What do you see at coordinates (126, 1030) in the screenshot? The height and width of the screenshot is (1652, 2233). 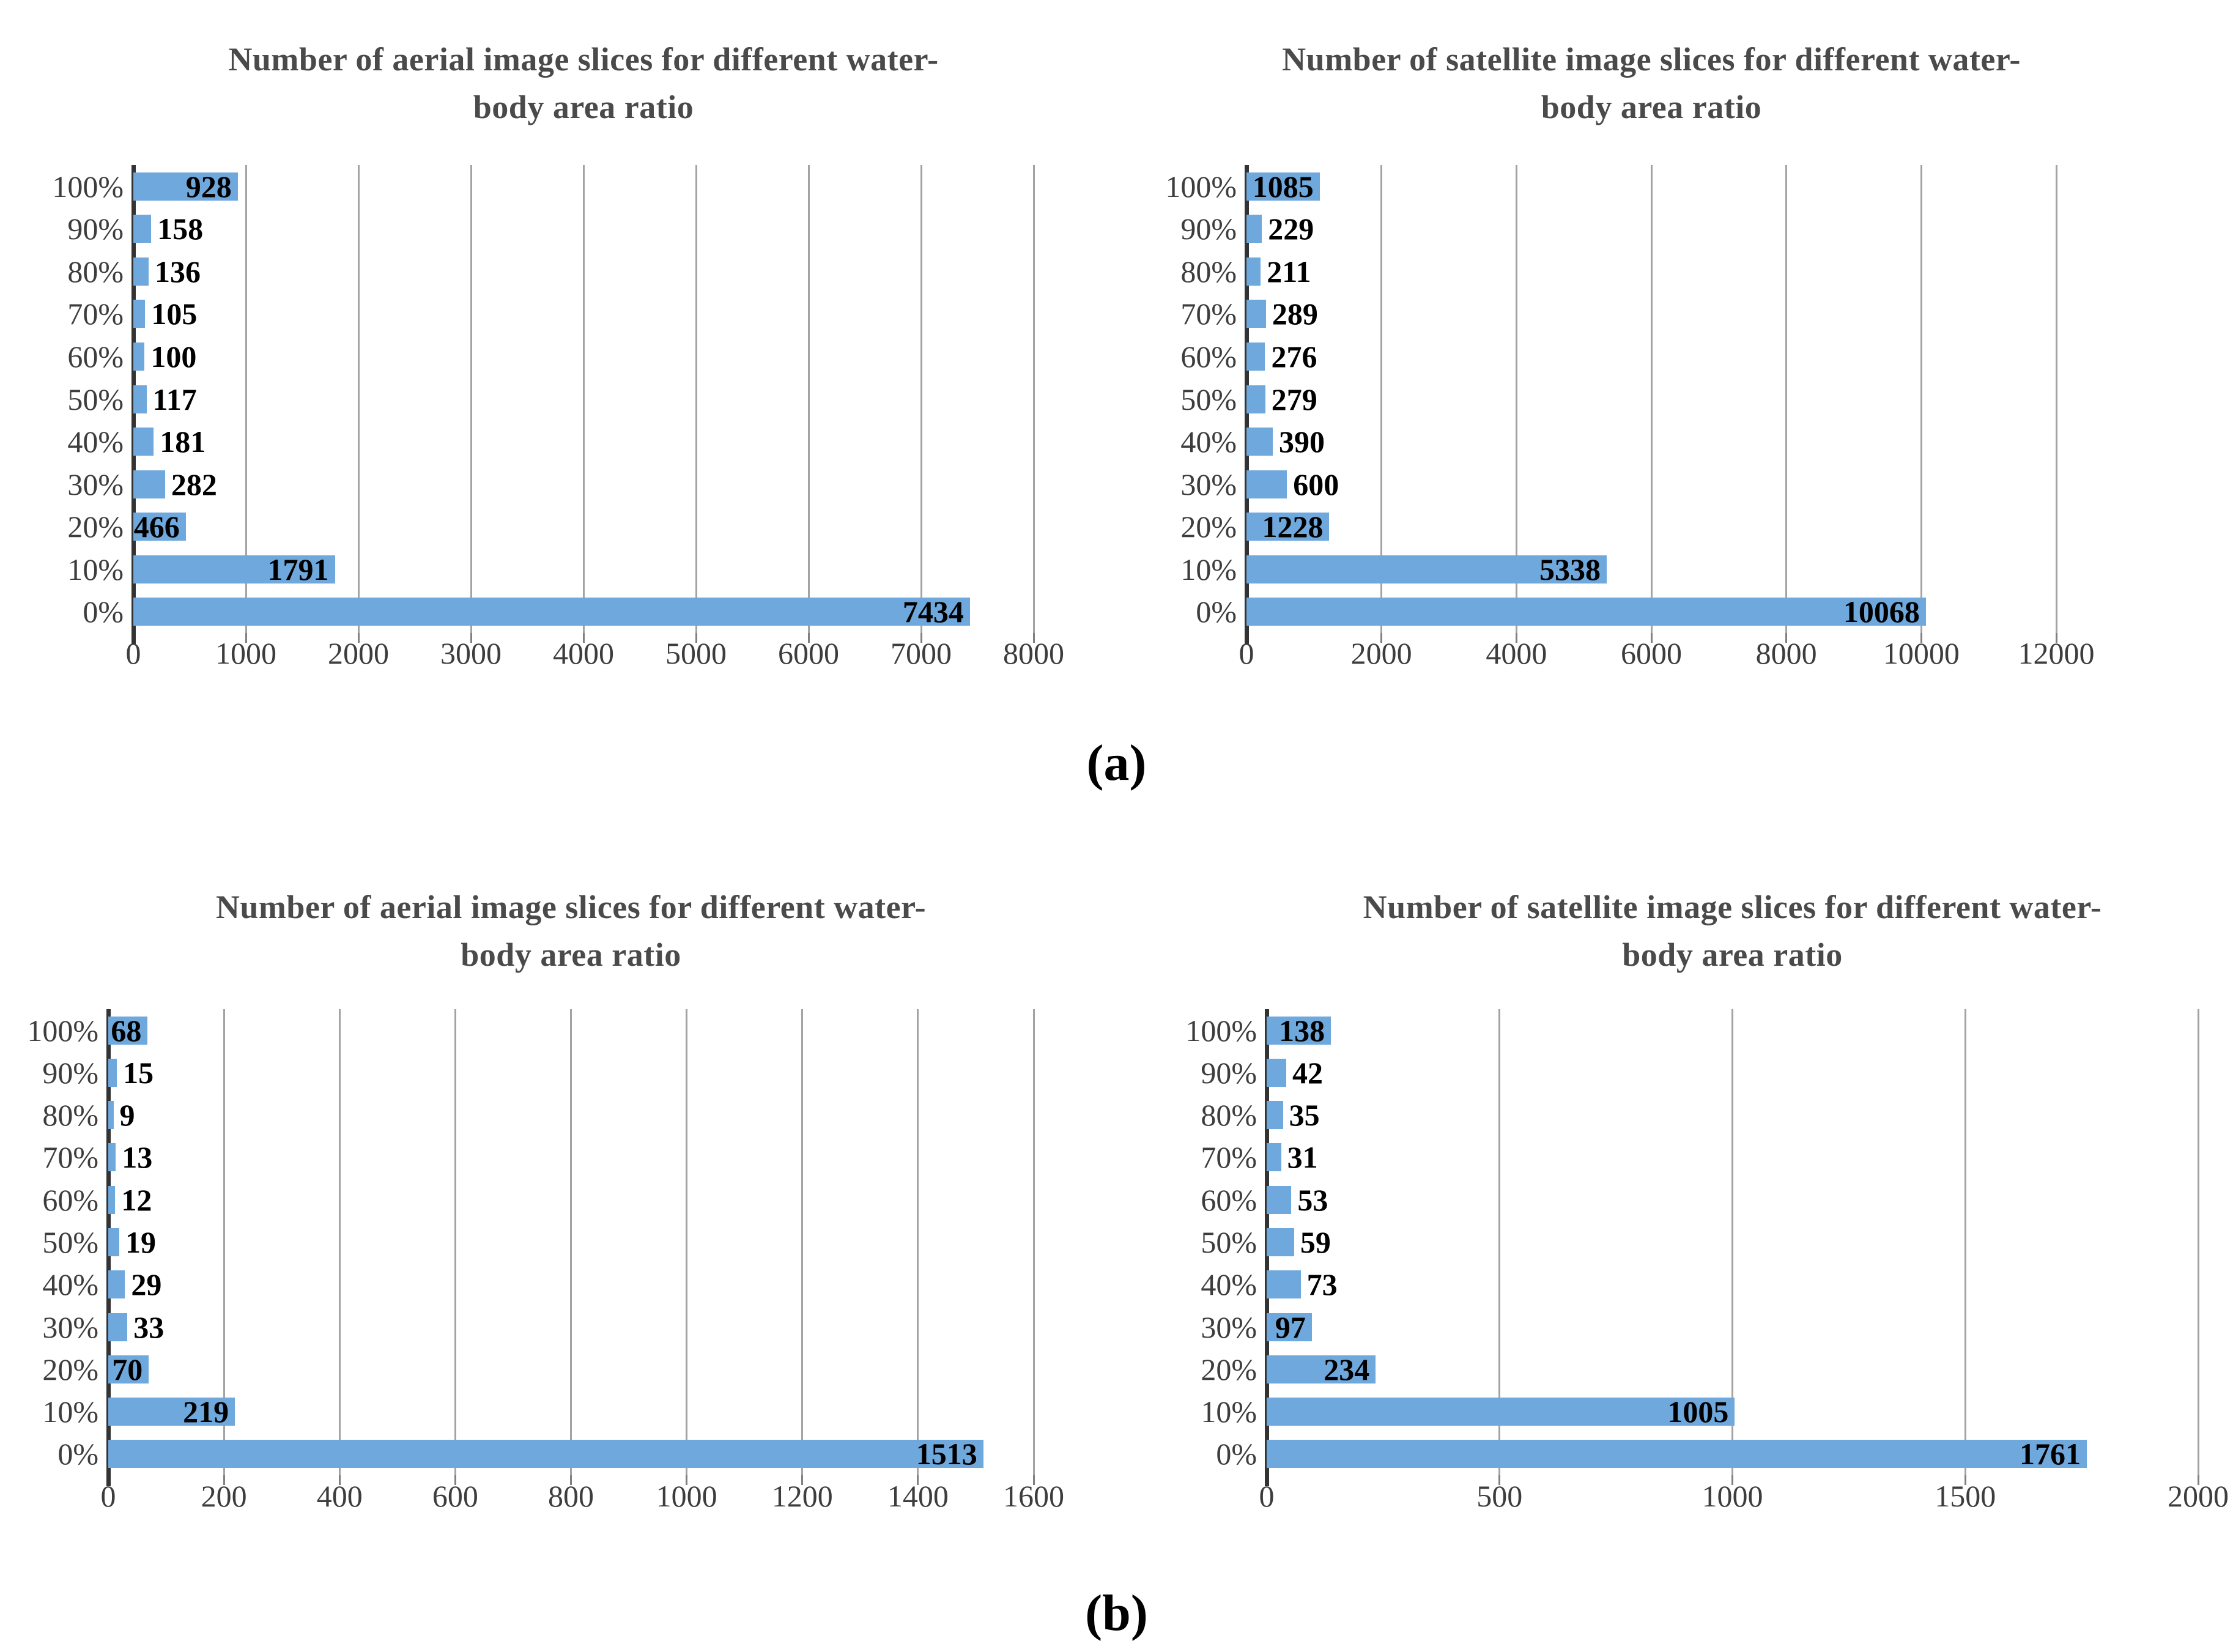 I see `bar-value-label: 68` at bounding box center [126, 1030].